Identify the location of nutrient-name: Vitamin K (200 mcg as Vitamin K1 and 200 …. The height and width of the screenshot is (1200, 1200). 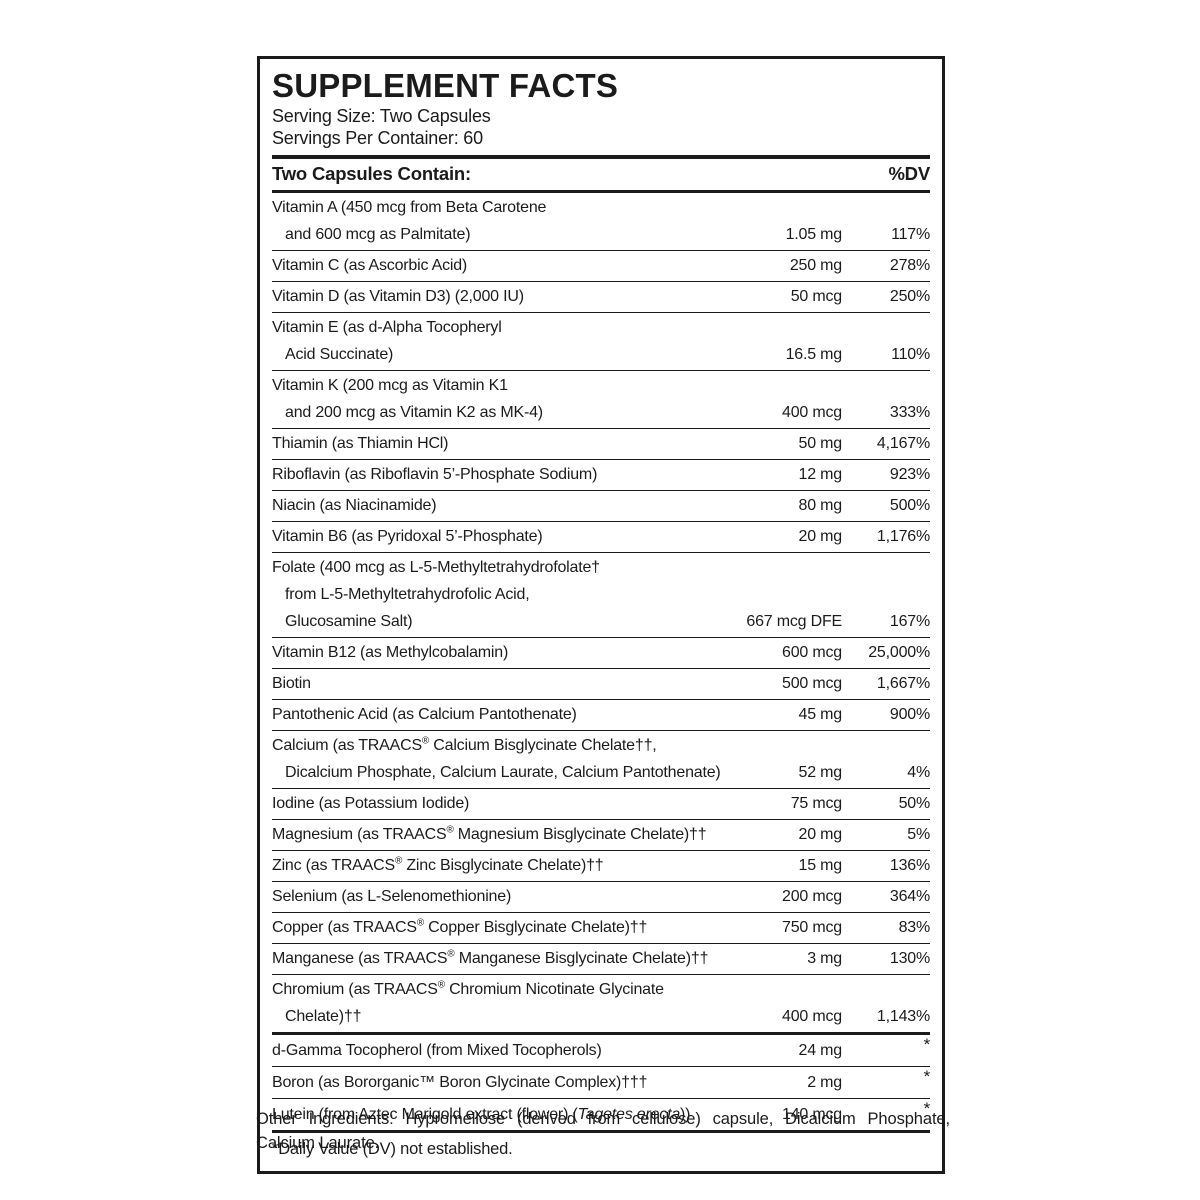
(407, 399).